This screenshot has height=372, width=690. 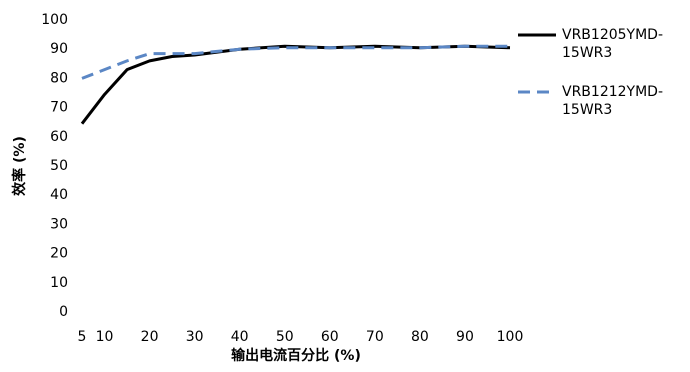 I want to click on x-tick-label: 50, so click(x=285, y=337).